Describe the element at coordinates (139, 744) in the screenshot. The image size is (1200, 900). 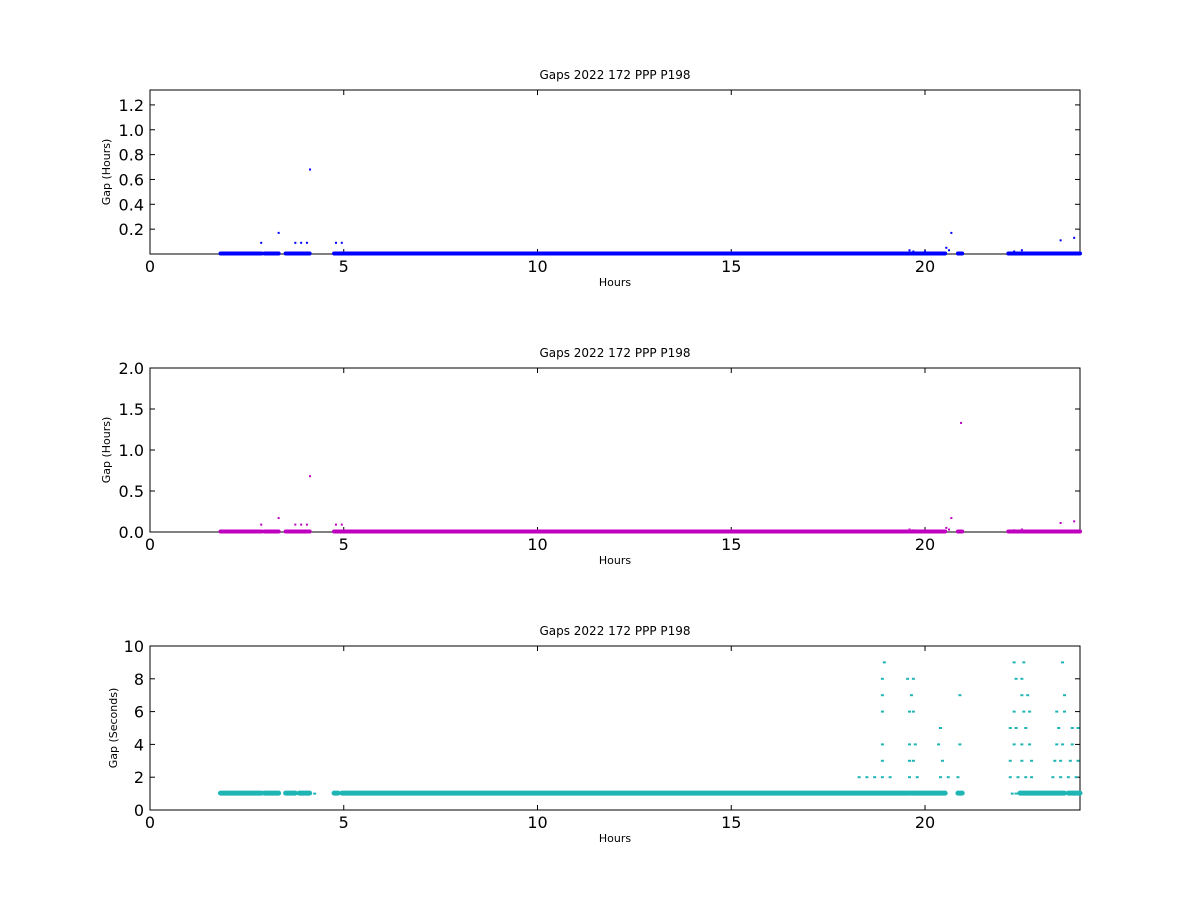
I see `y-tick-label: 4` at that location.